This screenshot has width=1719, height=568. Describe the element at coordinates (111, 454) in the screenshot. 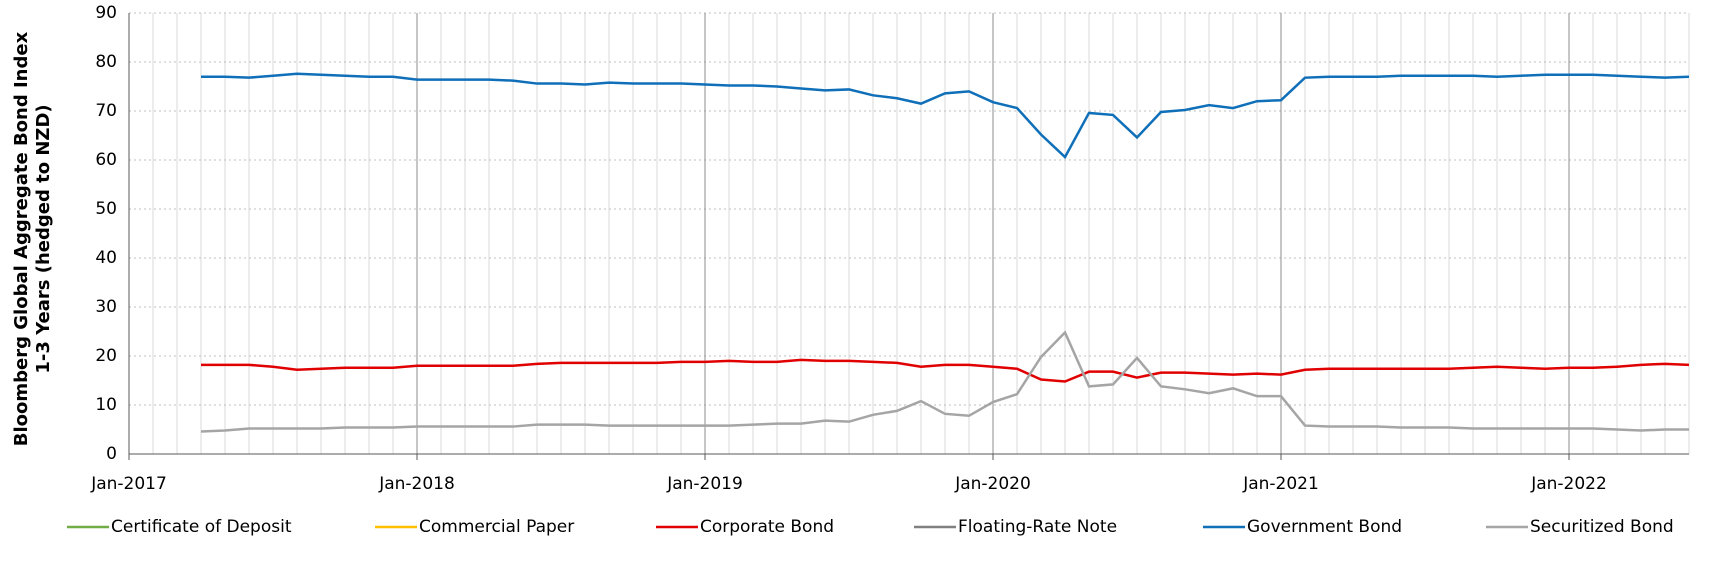

I see `y-tick-label: 0` at that location.